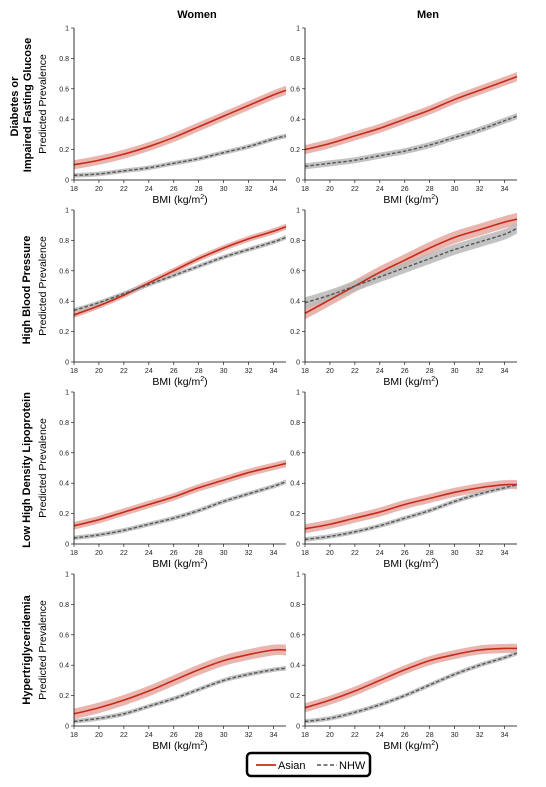  I want to click on row-label-diabetes-line1: Diabetes or, so click(15, 106).